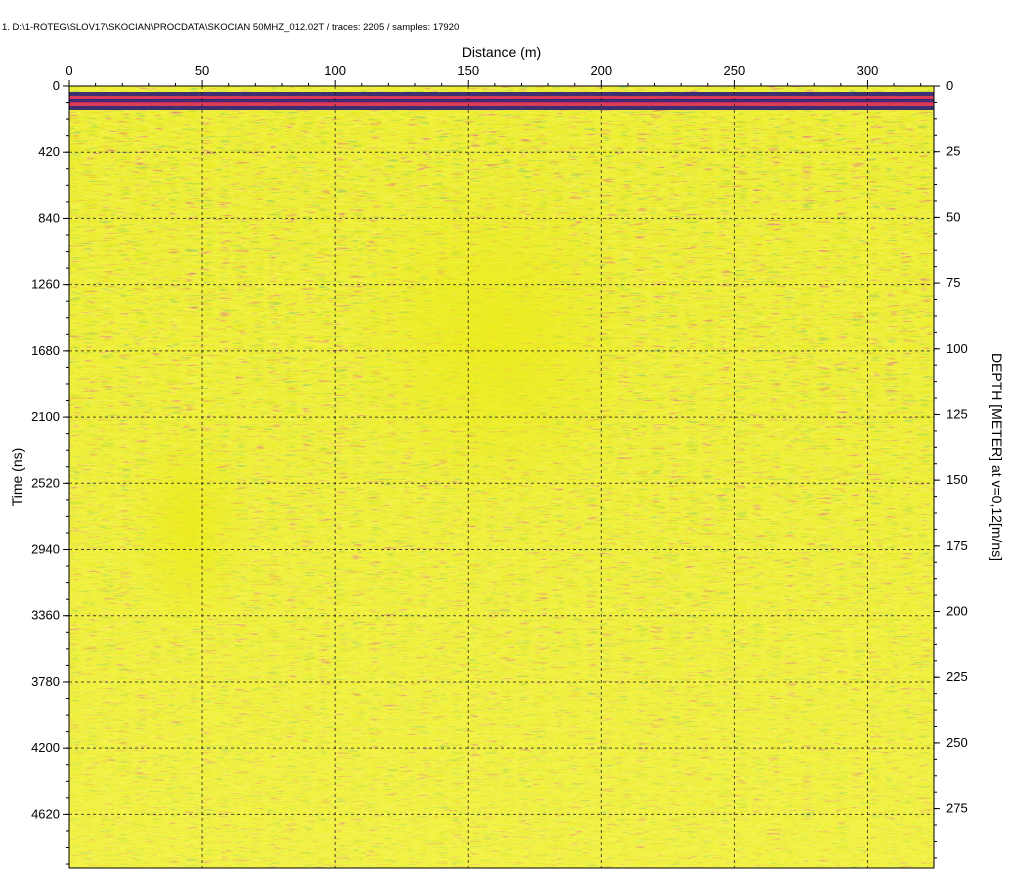 This screenshot has height=887, width=1024. What do you see at coordinates (17, 477) in the screenshot?
I see `y-axis-title: Time (ns)` at bounding box center [17, 477].